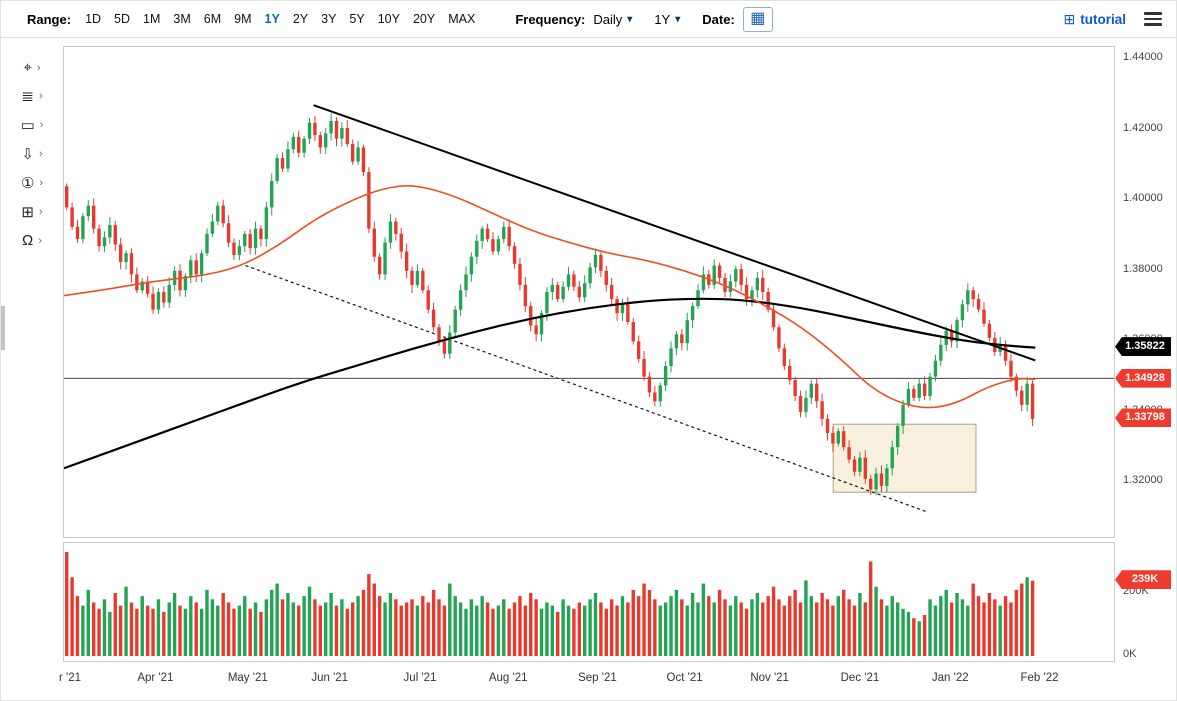 The width and height of the screenshot is (1177, 701). Describe the element at coordinates (1153, 19) in the screenshot. I see `menu-button` at that location.